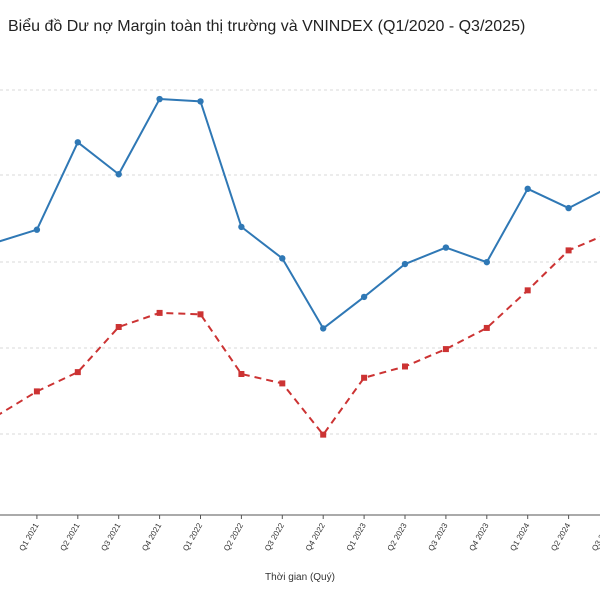 This screenshot has height=600, width=600. Describe the element at coordinates (28, 537) in the screenshot. I see `x-tick-label: Q1 2021` at that location.